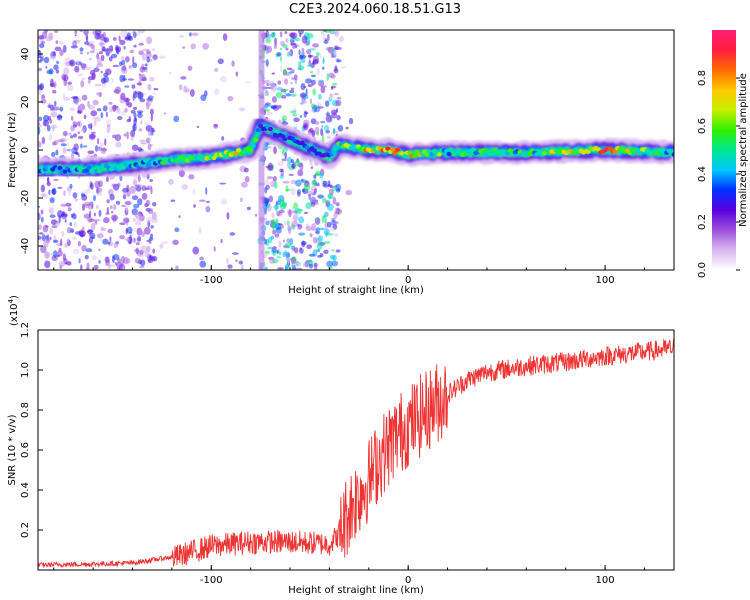  What do you see at coordinates (211, 280) in the screenshot?
I see `spectrogram-x-tick-label: -100` at bounding box center [211, 280].